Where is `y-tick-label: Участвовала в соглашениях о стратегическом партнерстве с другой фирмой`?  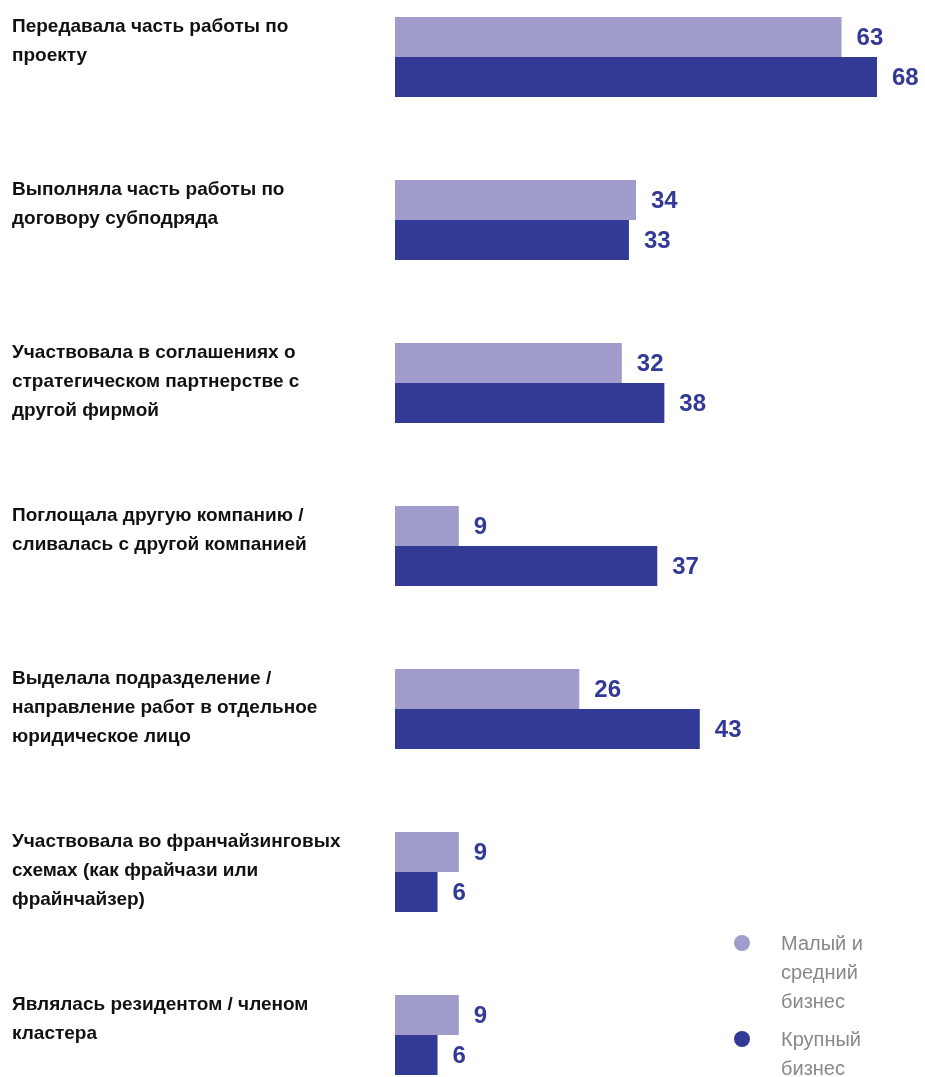 y-tick-label: Участвовала в соглашениях о стратегическом партнерстве с другой фирмой is located at coordinates (156, 380).